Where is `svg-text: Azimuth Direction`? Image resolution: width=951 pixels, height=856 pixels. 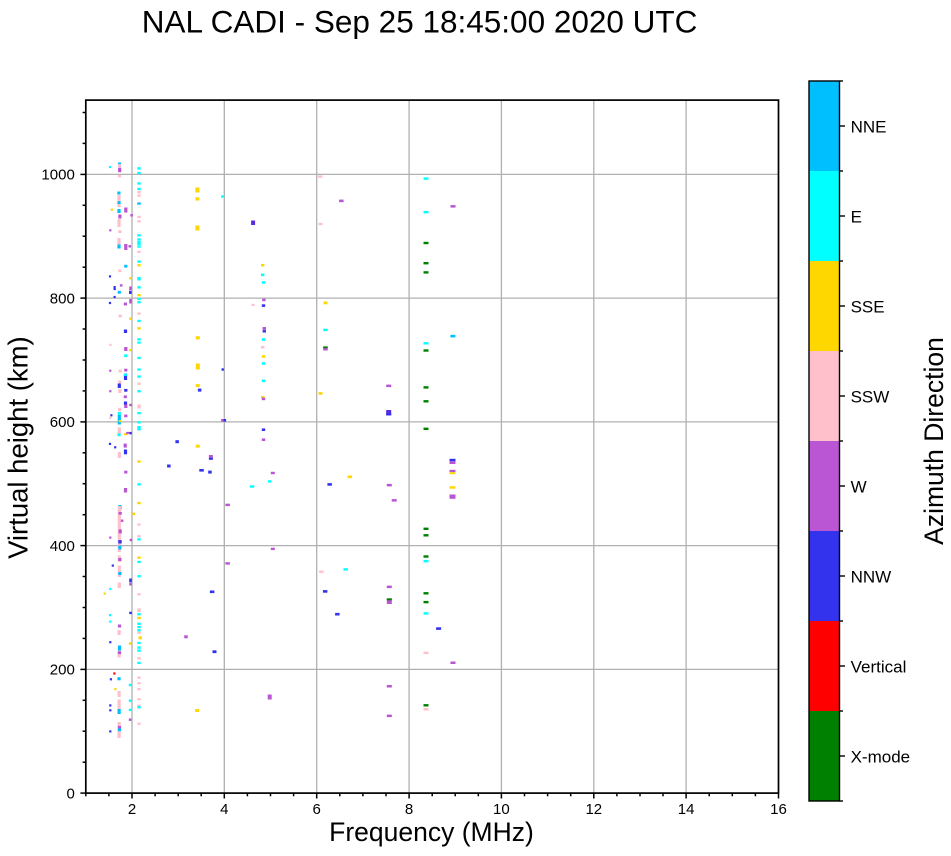 svg-text: Azimuth Direction is located at coordinates (934, 441).